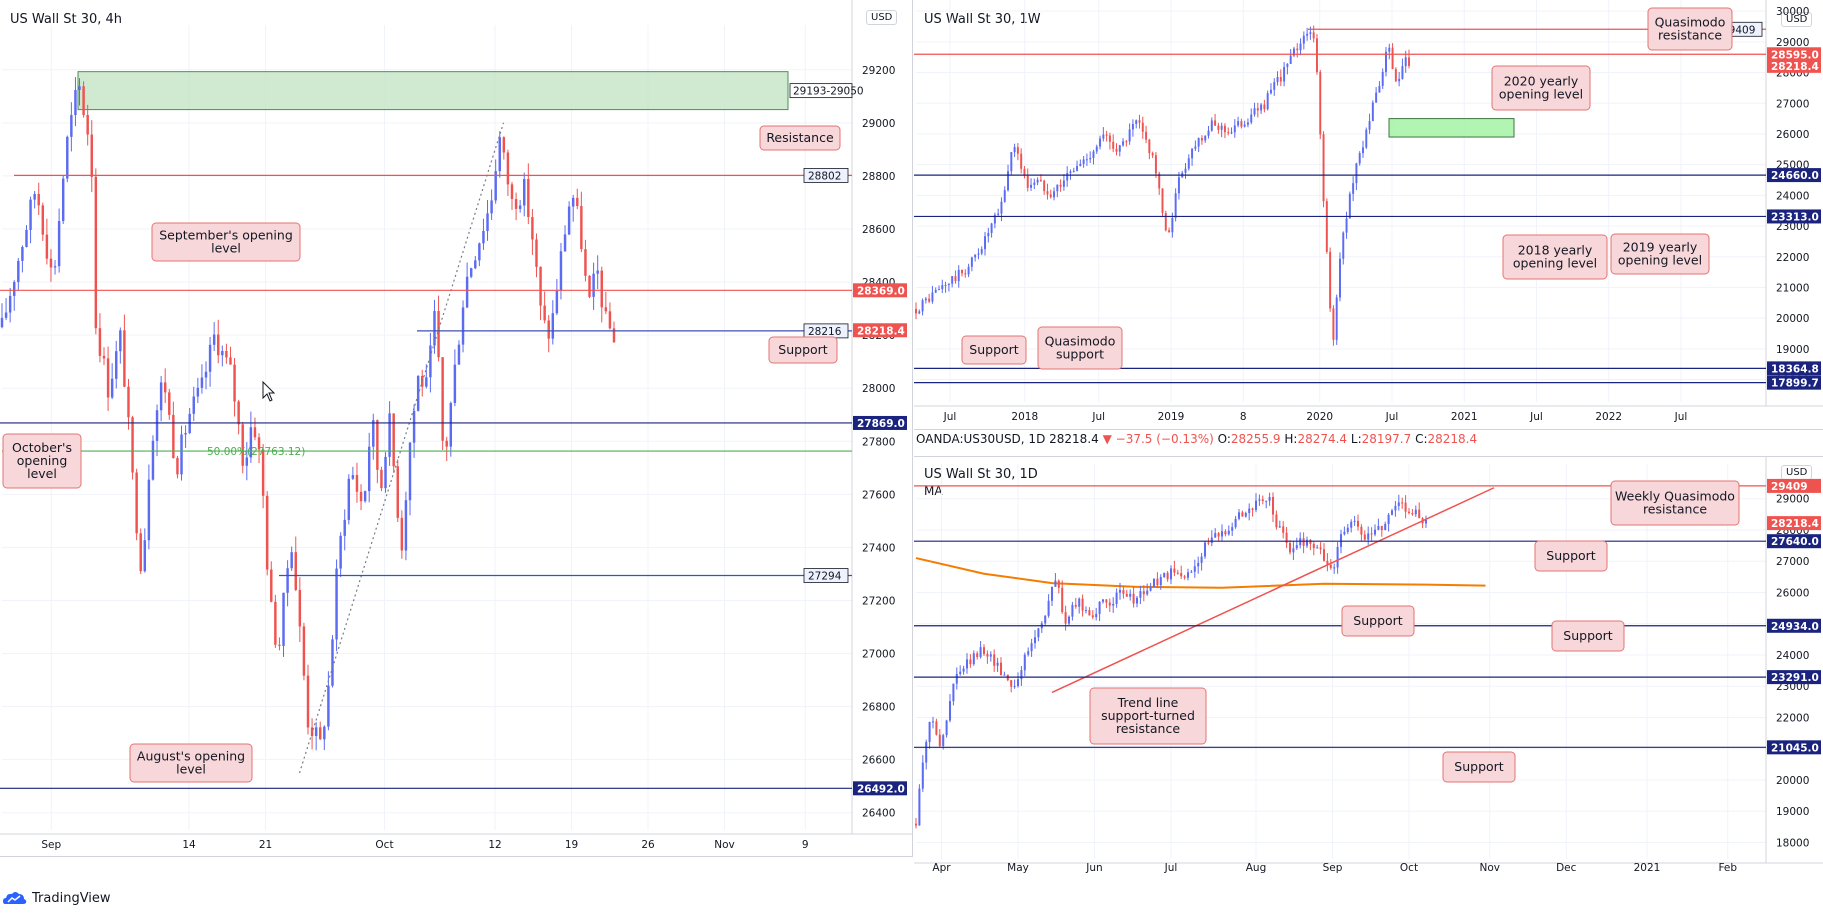 Image resolution: width=1823 pixels, height=913 pixels. I want to click on price-tag-label: 28595.0, so click(1795, 55).